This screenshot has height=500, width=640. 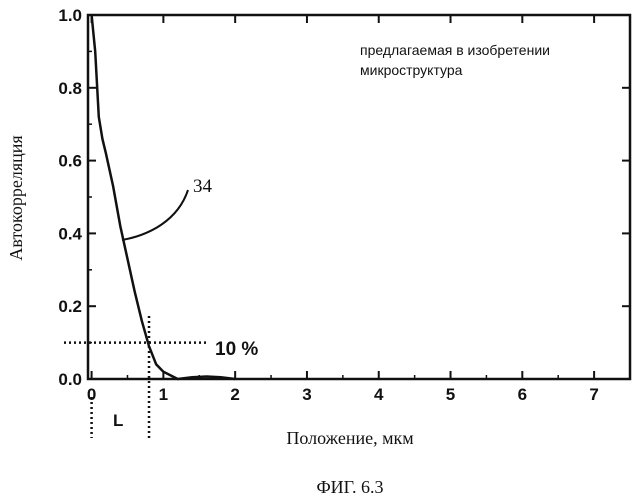 What do you see at coordinates (118, 420) in the screenshot?
I see `length-label: L` at bounding box center [118, 420].